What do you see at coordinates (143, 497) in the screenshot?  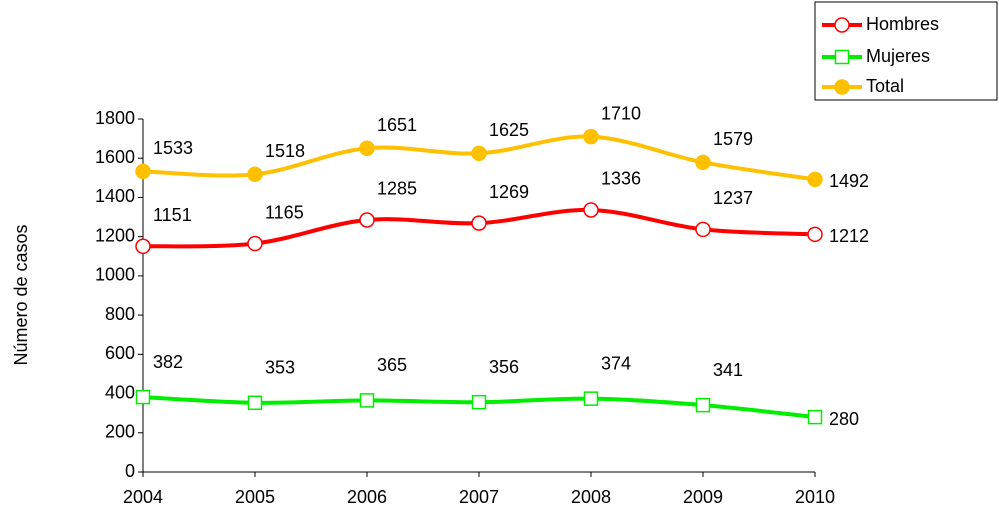 I see `x-tick-label: 2004` at bounding box center [143, 497].